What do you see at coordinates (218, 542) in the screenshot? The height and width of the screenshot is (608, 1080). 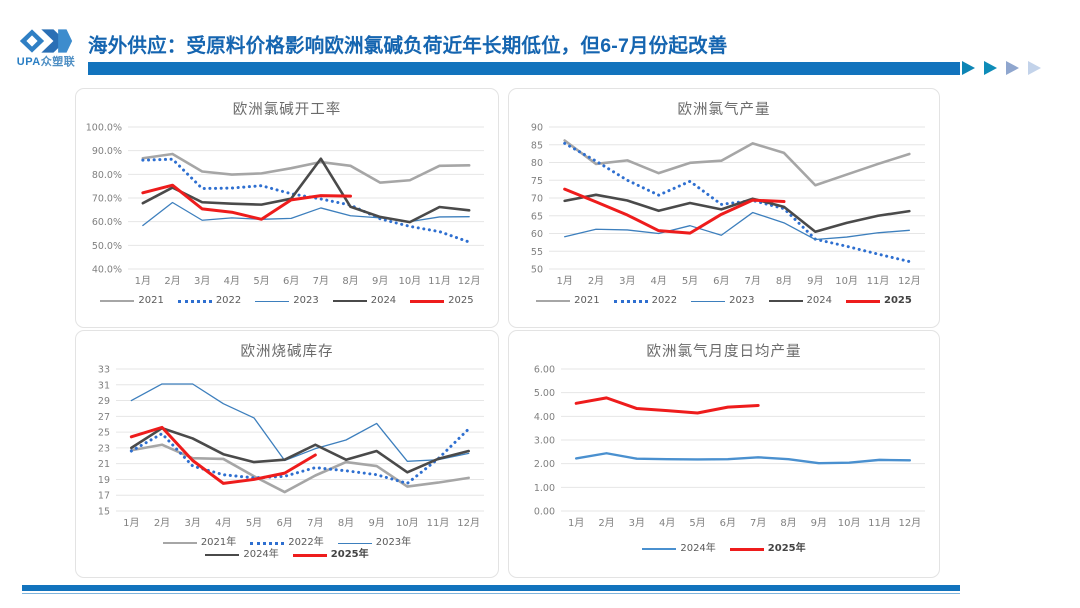 I see `legend-label: 2021年` at bounding box center [218, 542].